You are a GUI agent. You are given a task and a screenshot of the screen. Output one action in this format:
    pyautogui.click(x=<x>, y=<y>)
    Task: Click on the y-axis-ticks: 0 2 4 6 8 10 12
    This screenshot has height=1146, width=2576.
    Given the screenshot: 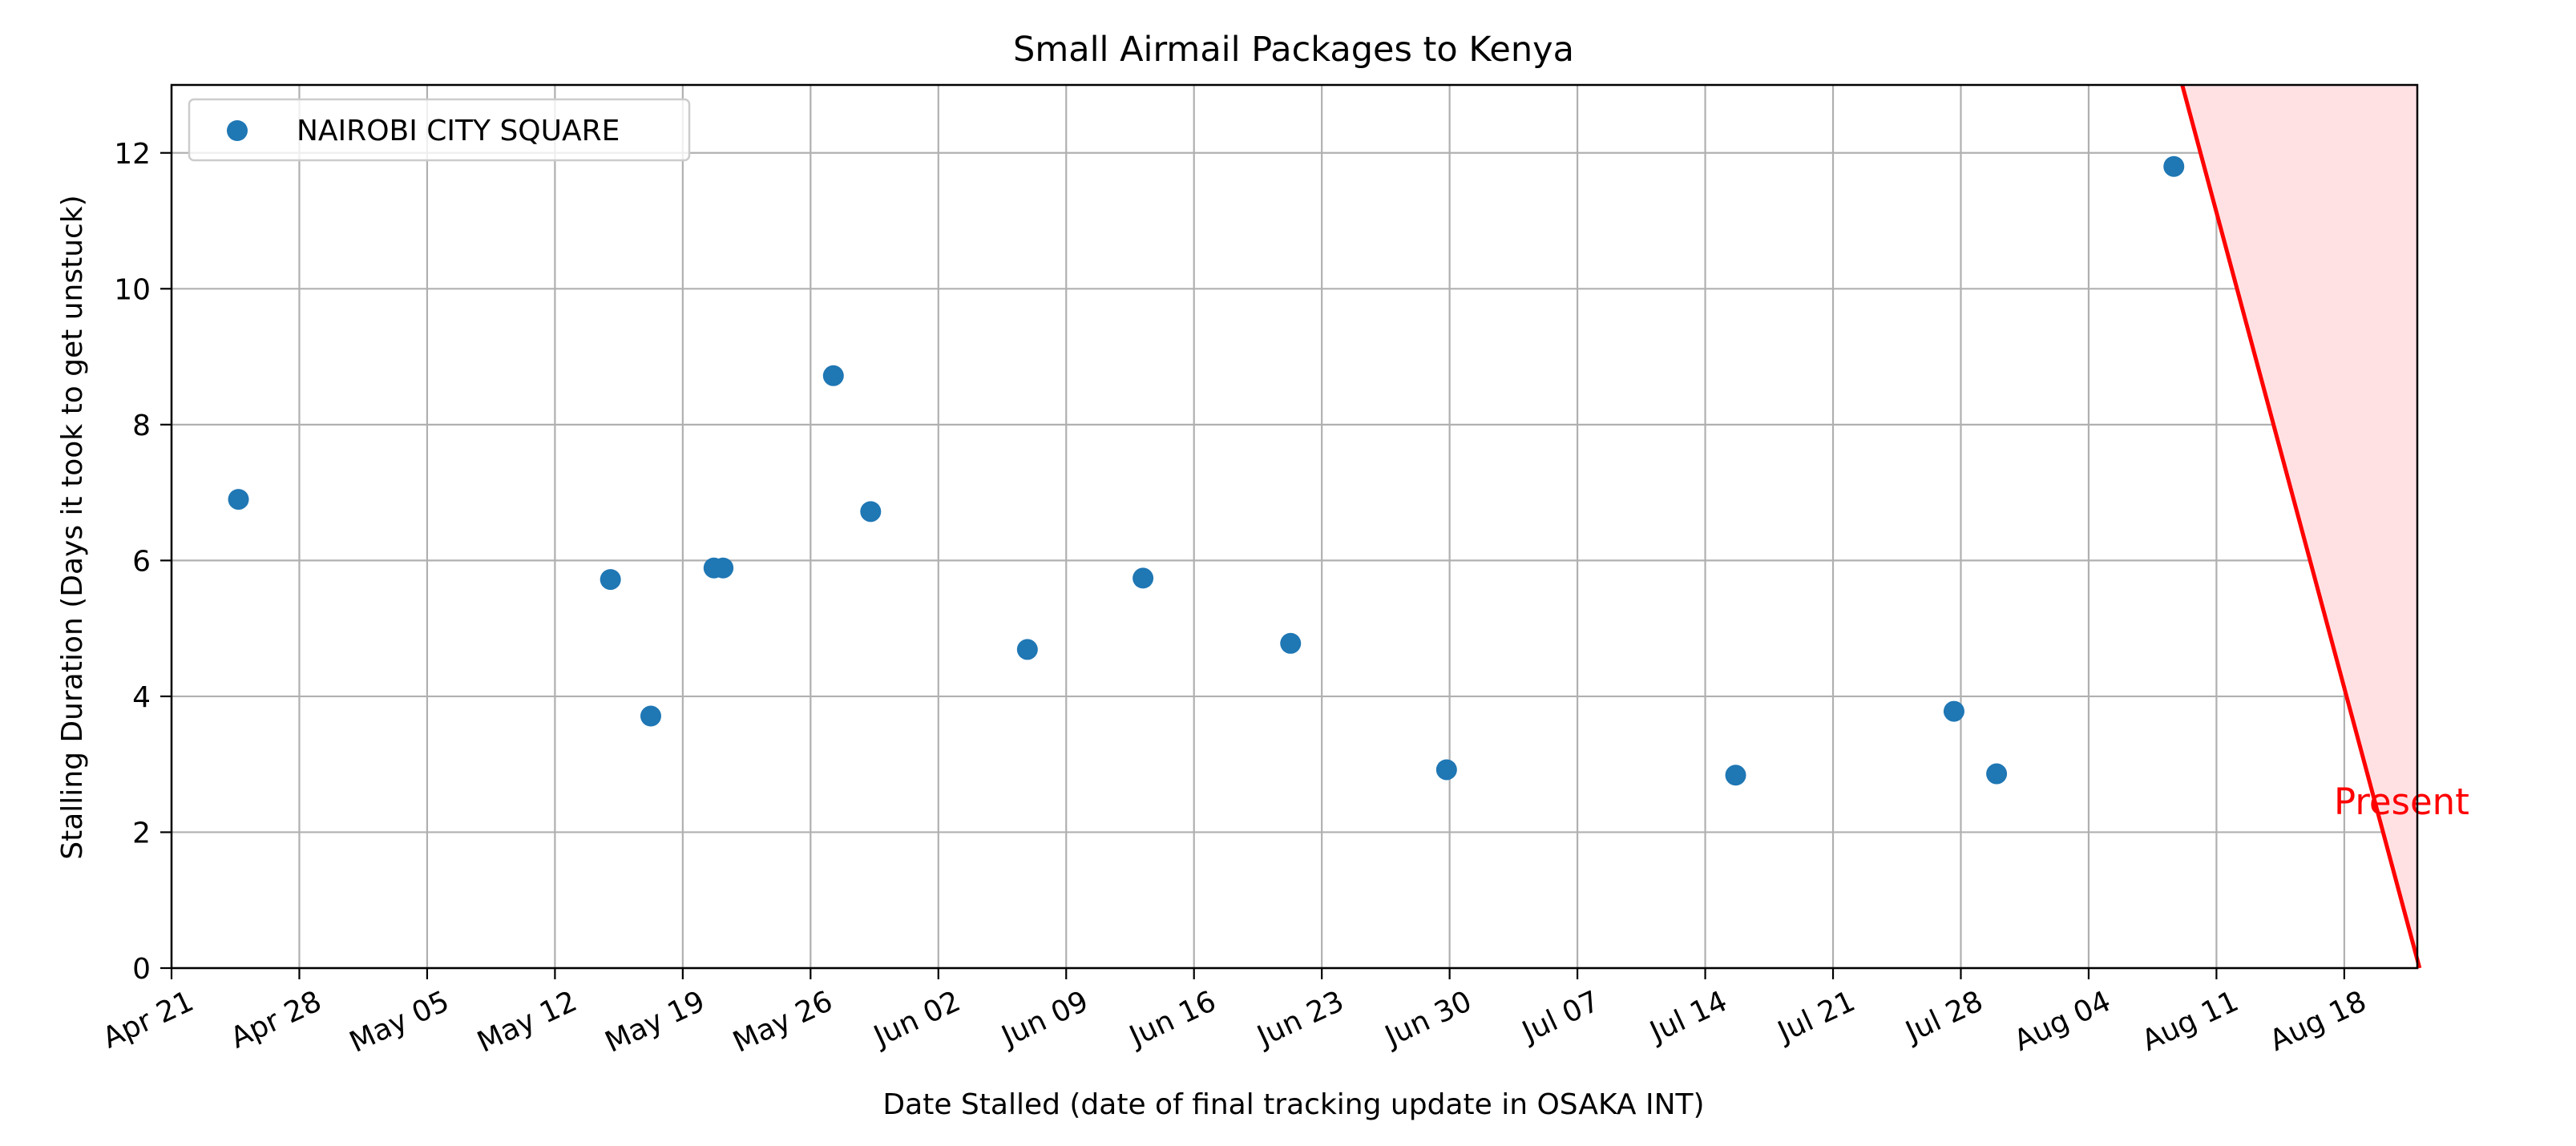 What is the action you would take?
    pyautogui.click(x=143, y=562)
    